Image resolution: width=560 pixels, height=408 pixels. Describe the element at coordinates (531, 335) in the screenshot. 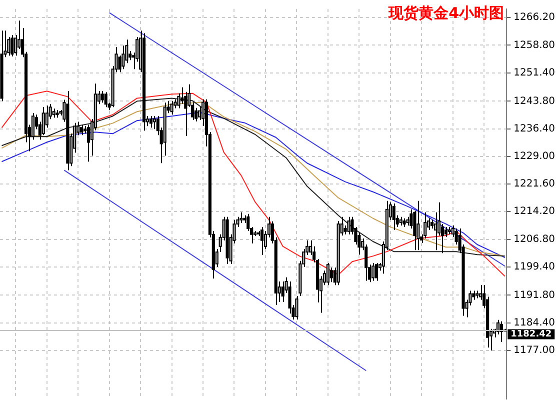

I see `ref-line-label: 1182.42` at that location.